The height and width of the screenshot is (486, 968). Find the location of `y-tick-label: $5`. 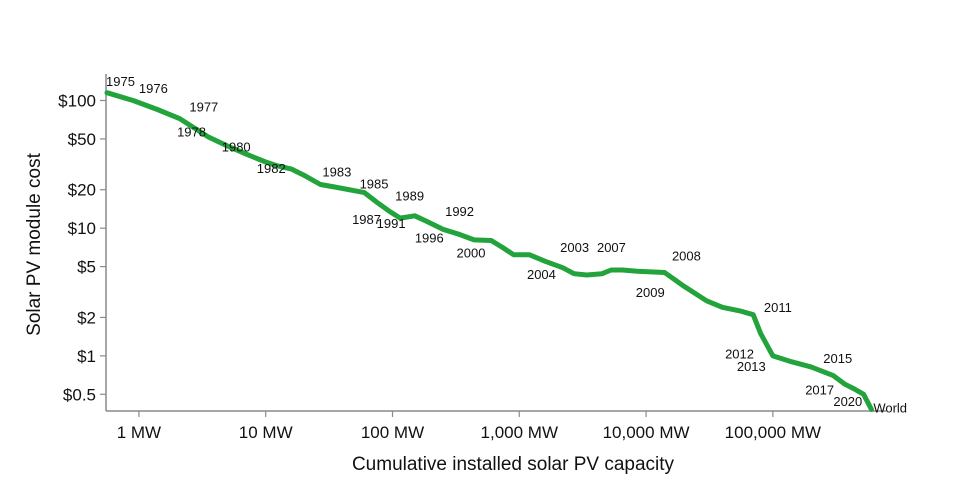

y-tick-label: $5 is located at coordinates (86, 267).